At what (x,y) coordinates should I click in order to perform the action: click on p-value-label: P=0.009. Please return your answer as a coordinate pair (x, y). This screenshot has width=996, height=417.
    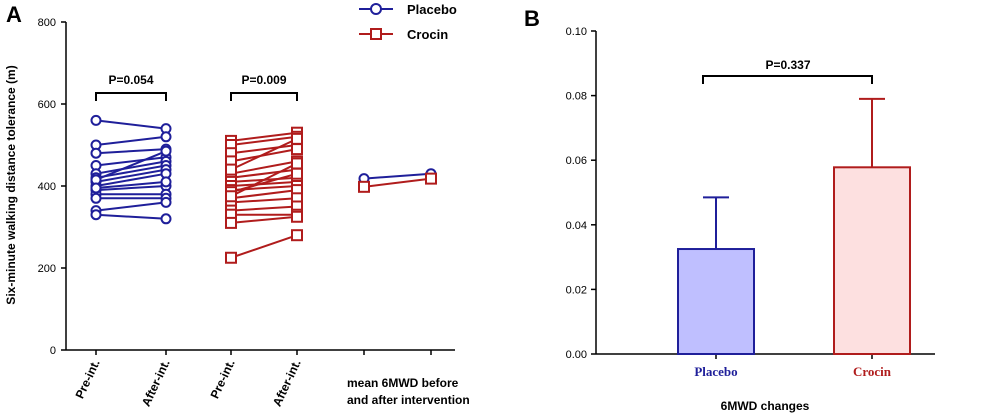
    Looking at the image, I should click on (263, 80).